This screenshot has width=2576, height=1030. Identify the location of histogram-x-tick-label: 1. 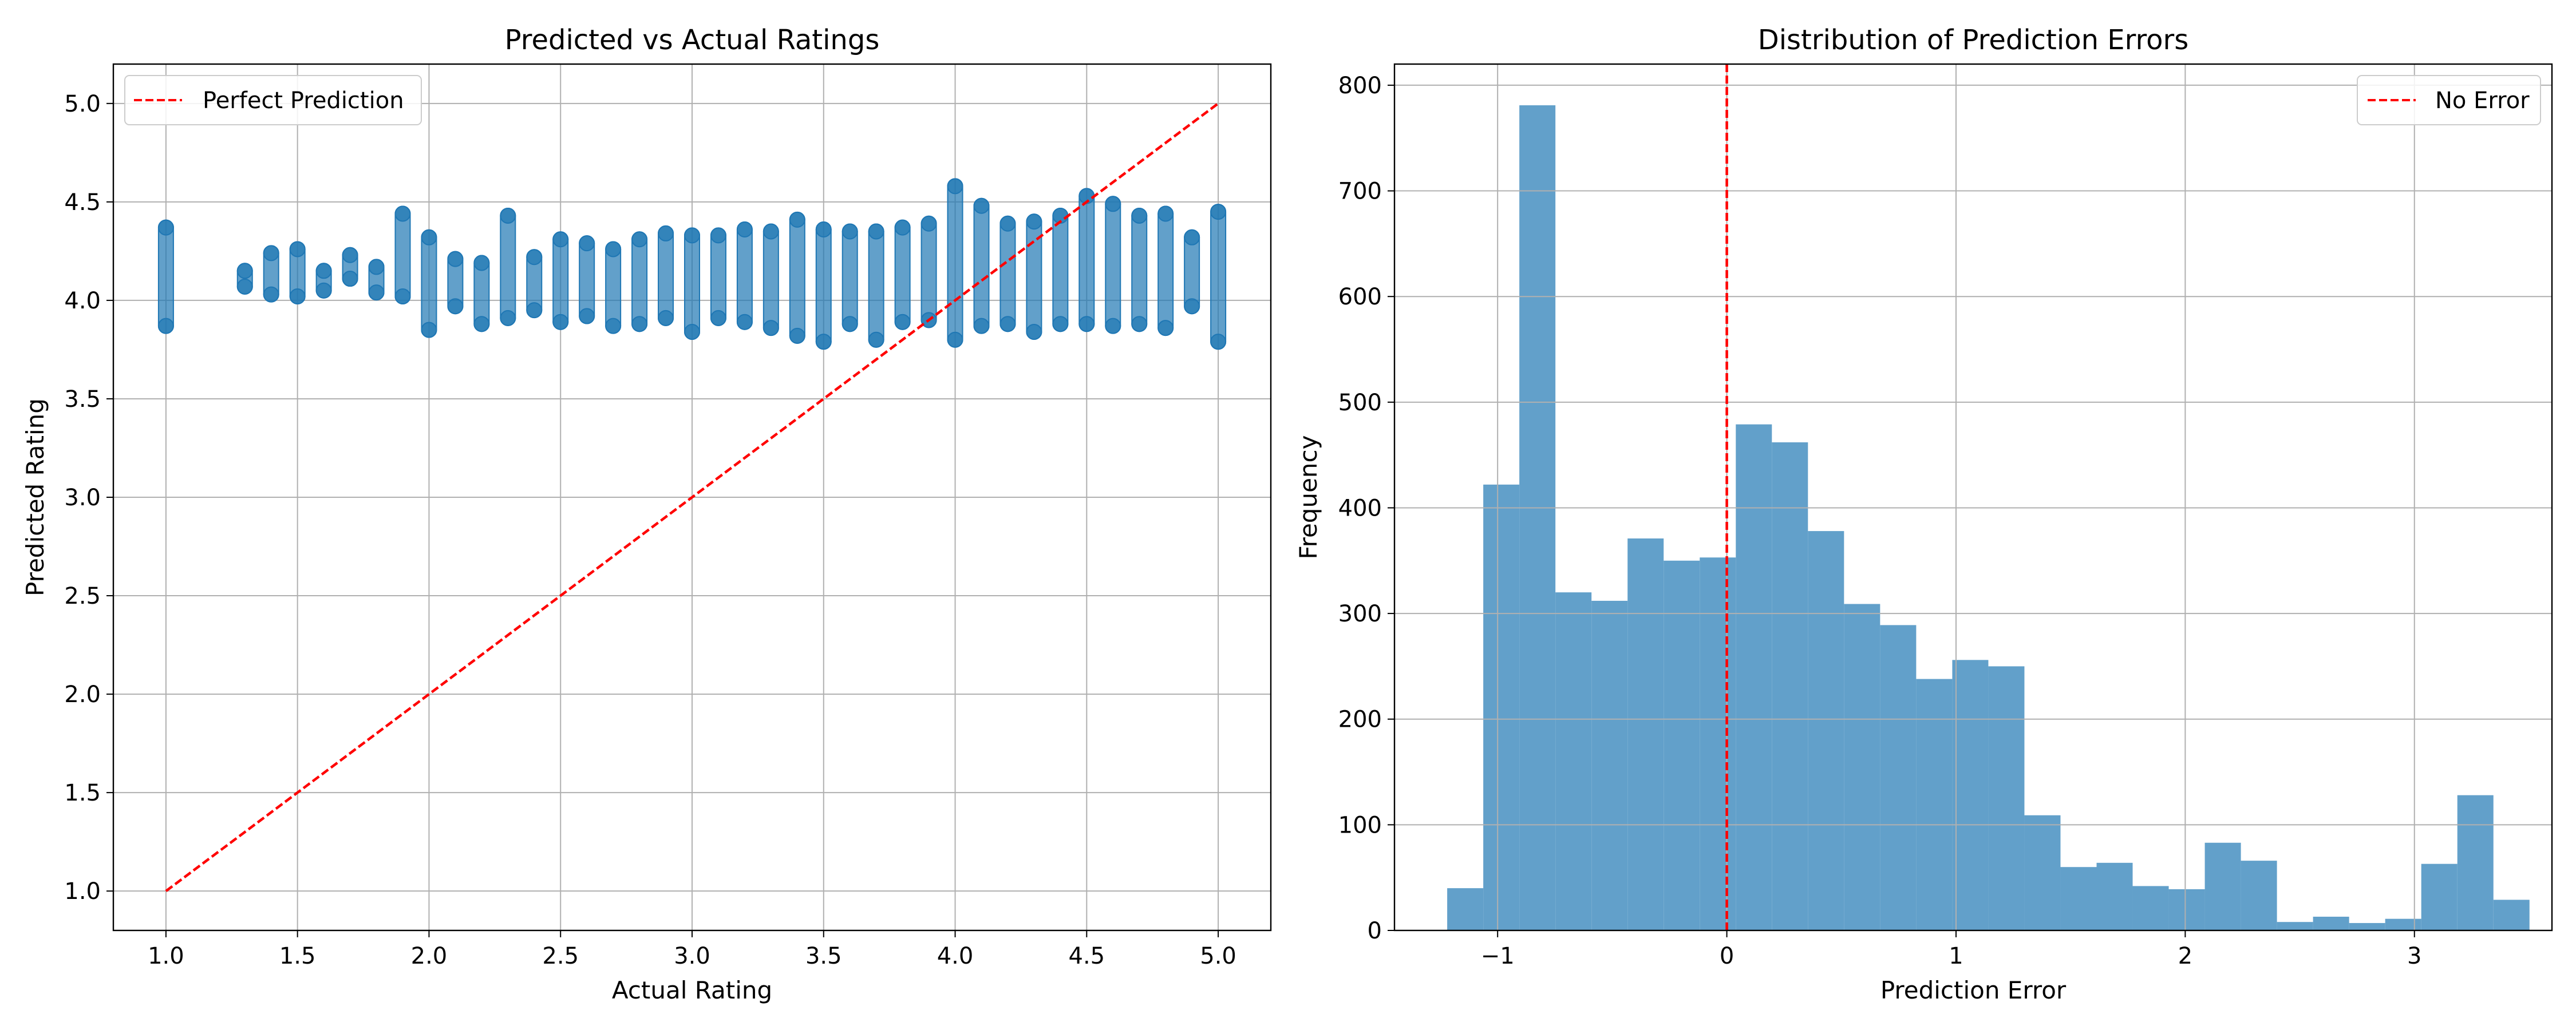
(1956, 956).